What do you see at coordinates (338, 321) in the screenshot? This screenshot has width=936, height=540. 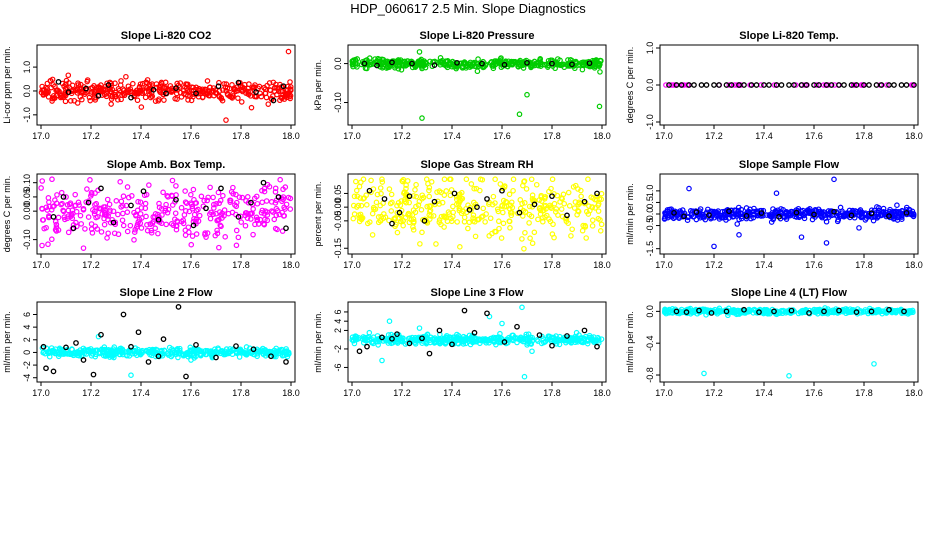 I see `y-tick-label: 4` at bounding box center [338, 321].